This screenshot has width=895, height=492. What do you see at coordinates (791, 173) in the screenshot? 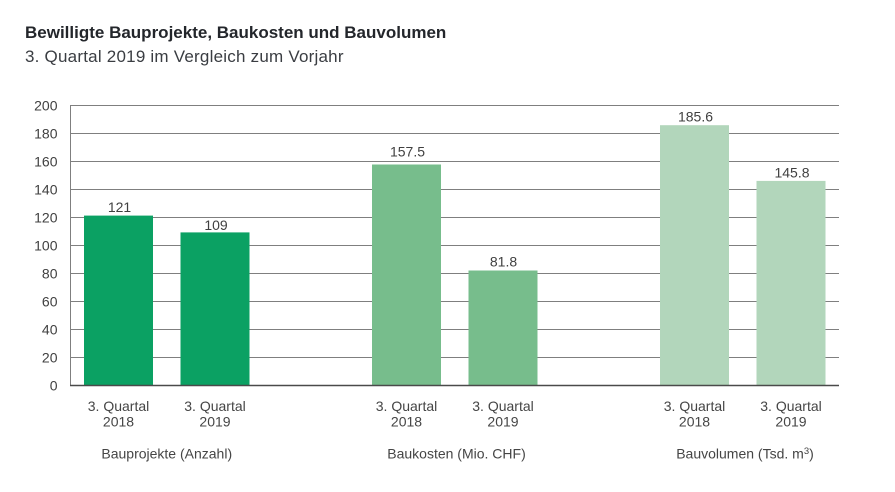
I see `svg-text: 145.8` at bounding box center [791, 173].